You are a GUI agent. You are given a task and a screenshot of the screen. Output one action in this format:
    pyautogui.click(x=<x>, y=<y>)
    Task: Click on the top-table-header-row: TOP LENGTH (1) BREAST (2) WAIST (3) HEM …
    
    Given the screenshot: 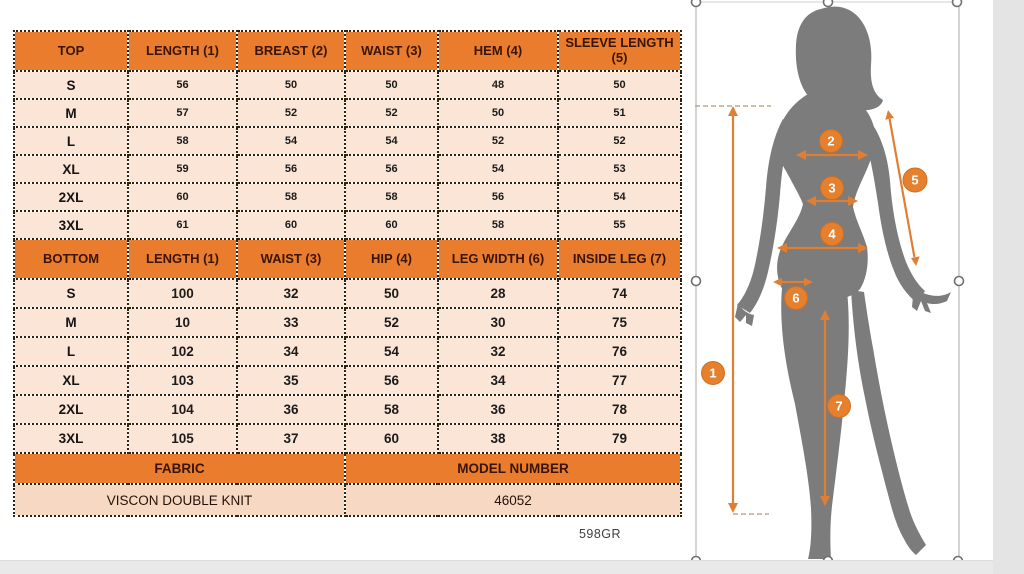 What is the action you would take?
    pyautogui.click(x=347, y=51)
    